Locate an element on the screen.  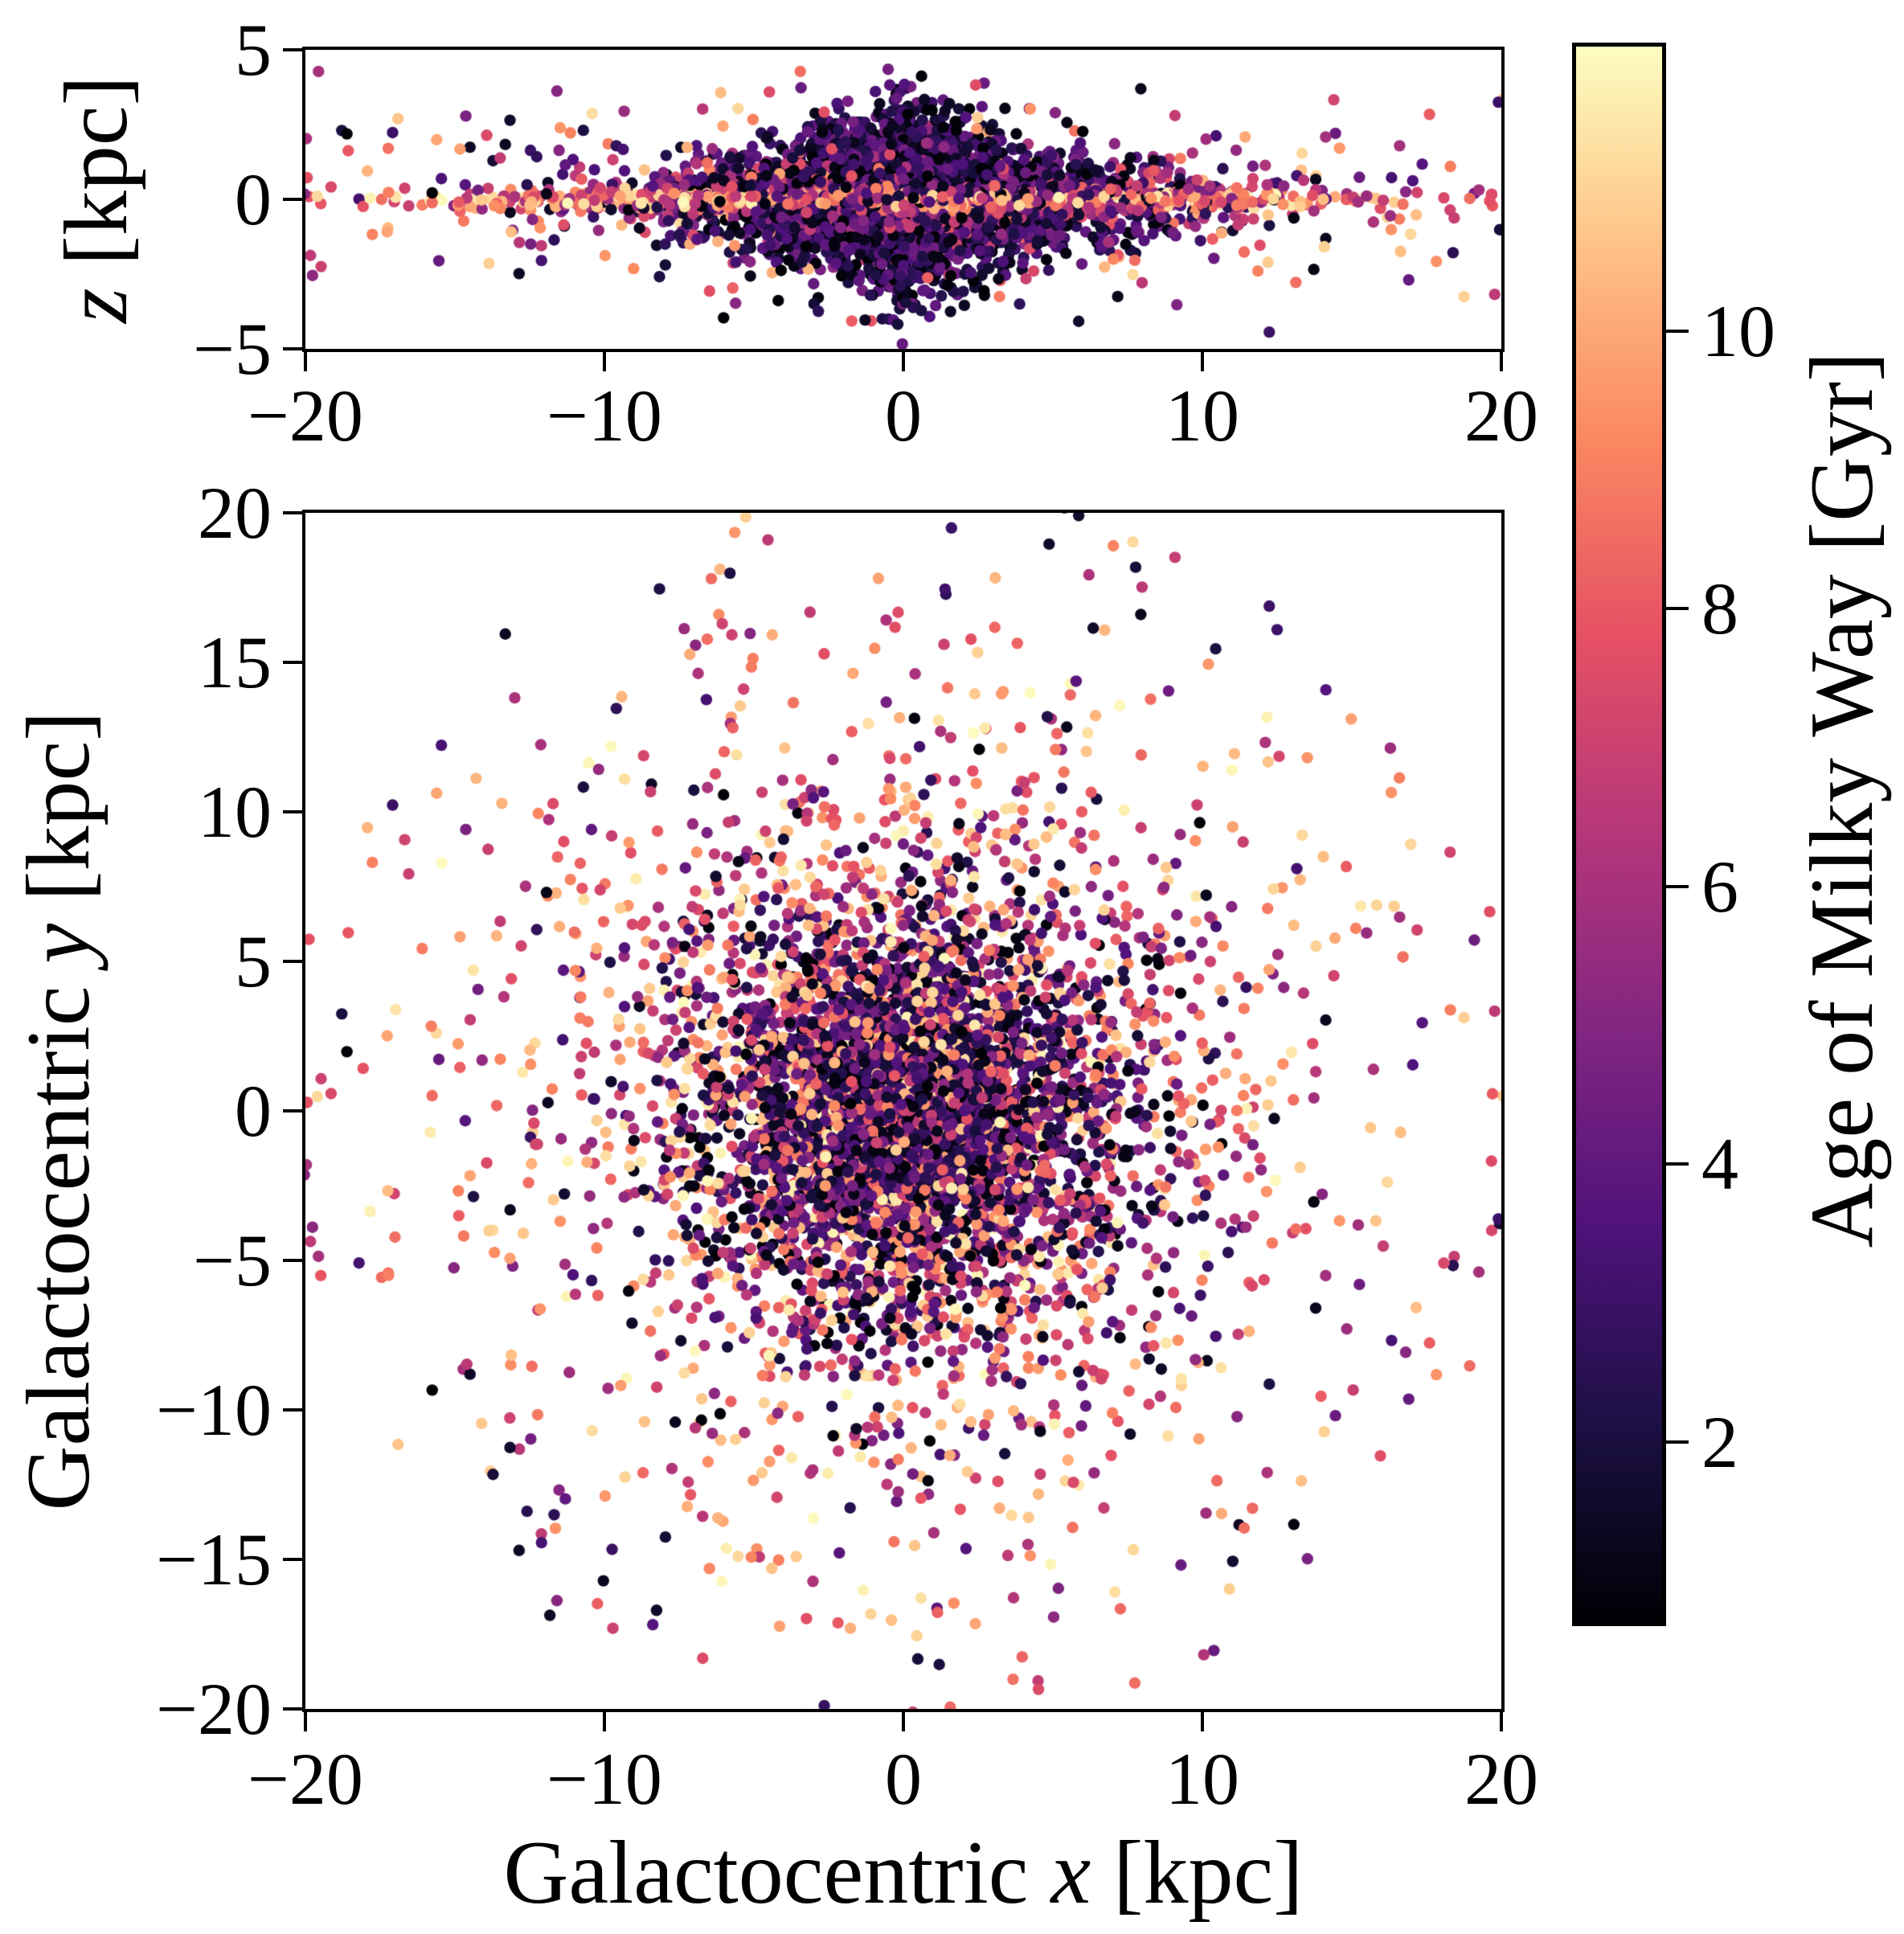
y-tick-label: −20 is located at coordinates (214, 1709).